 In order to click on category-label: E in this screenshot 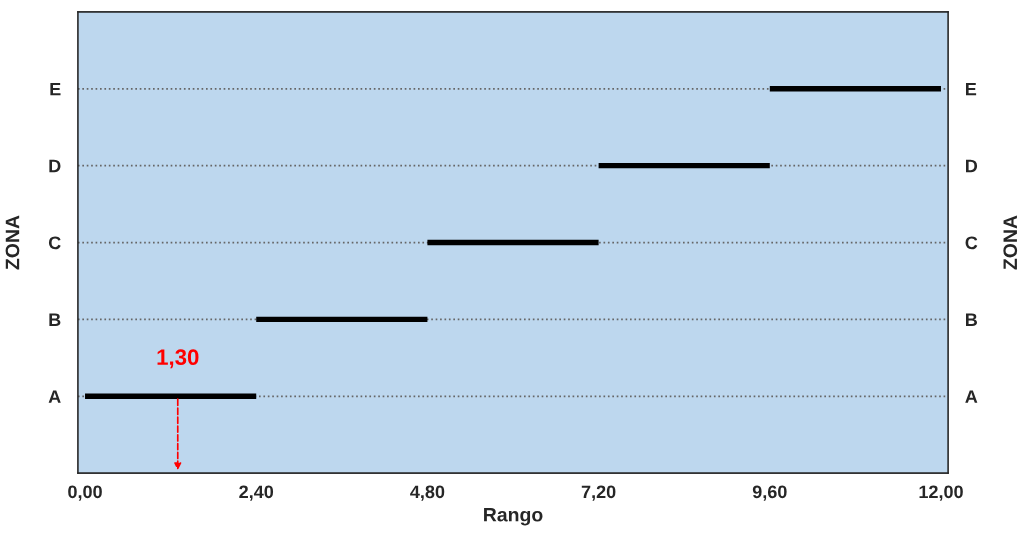, I will do `click(971, 89)`.